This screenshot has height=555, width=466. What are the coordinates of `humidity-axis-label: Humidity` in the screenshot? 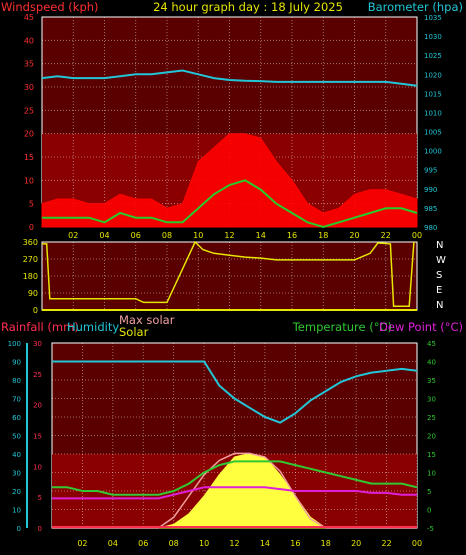 It's located at (93, 327).